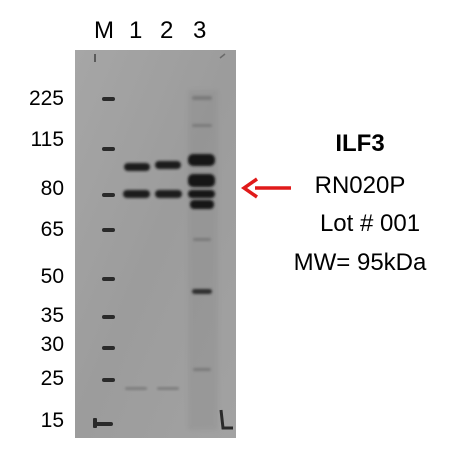 The height and width of the screenshot is (453, 464). What do you see at coordinates (104, 30) in the screenshot?
I see `lane-label-marker: M` at bounding box center [104, 30].